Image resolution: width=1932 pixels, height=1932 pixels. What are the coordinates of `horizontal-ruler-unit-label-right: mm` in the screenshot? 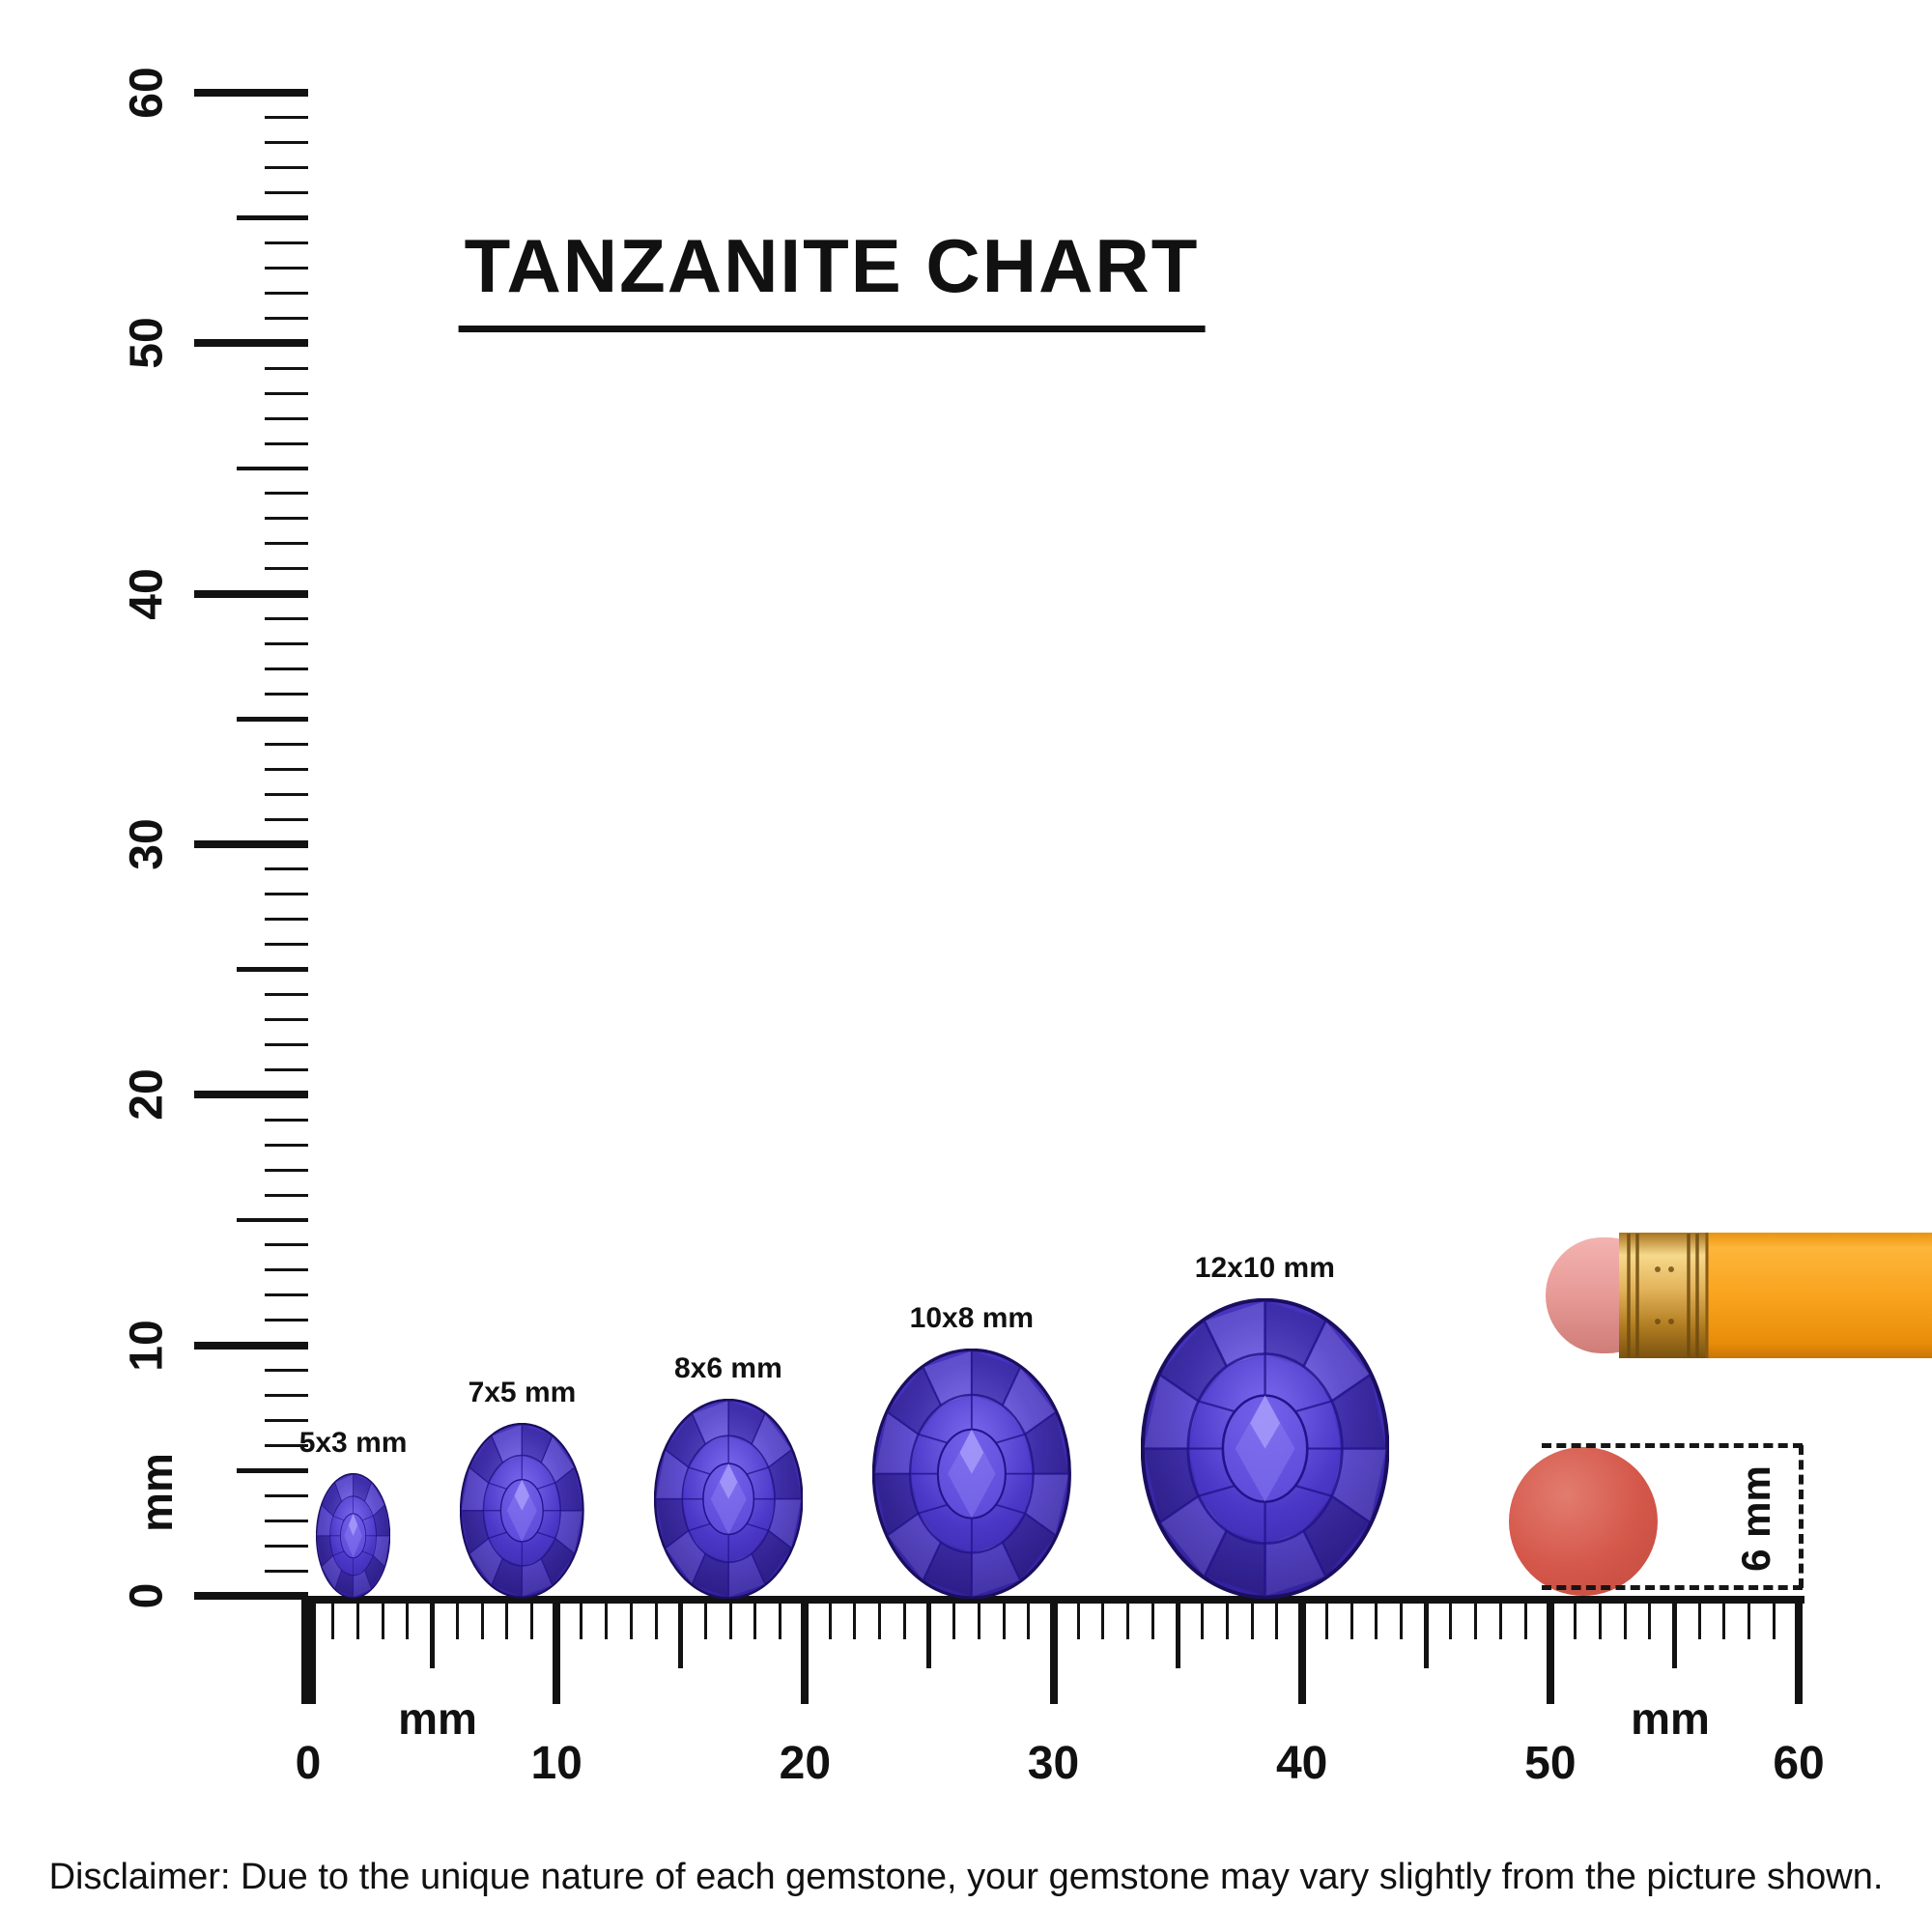 It's located at (1670, 1718).